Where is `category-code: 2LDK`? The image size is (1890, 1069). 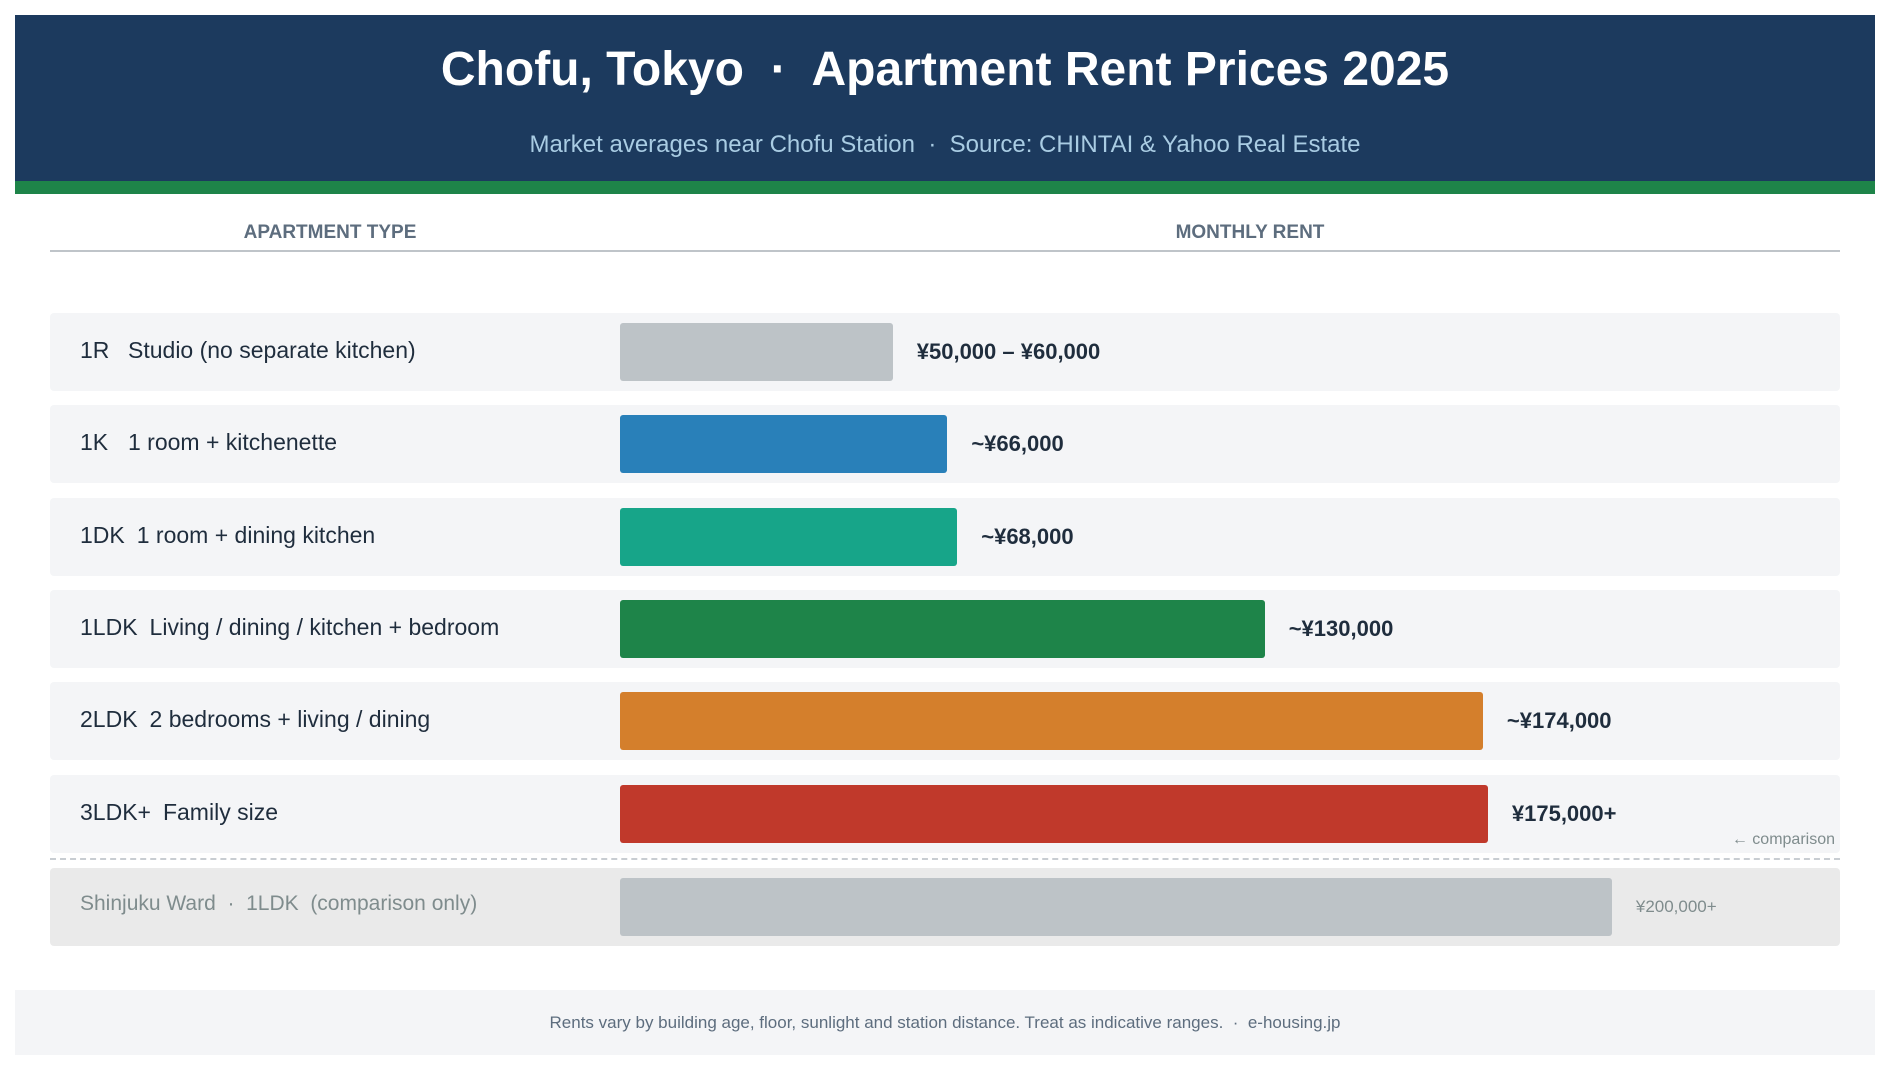
category-code: 2LDK is located at coordinates (109, 719).